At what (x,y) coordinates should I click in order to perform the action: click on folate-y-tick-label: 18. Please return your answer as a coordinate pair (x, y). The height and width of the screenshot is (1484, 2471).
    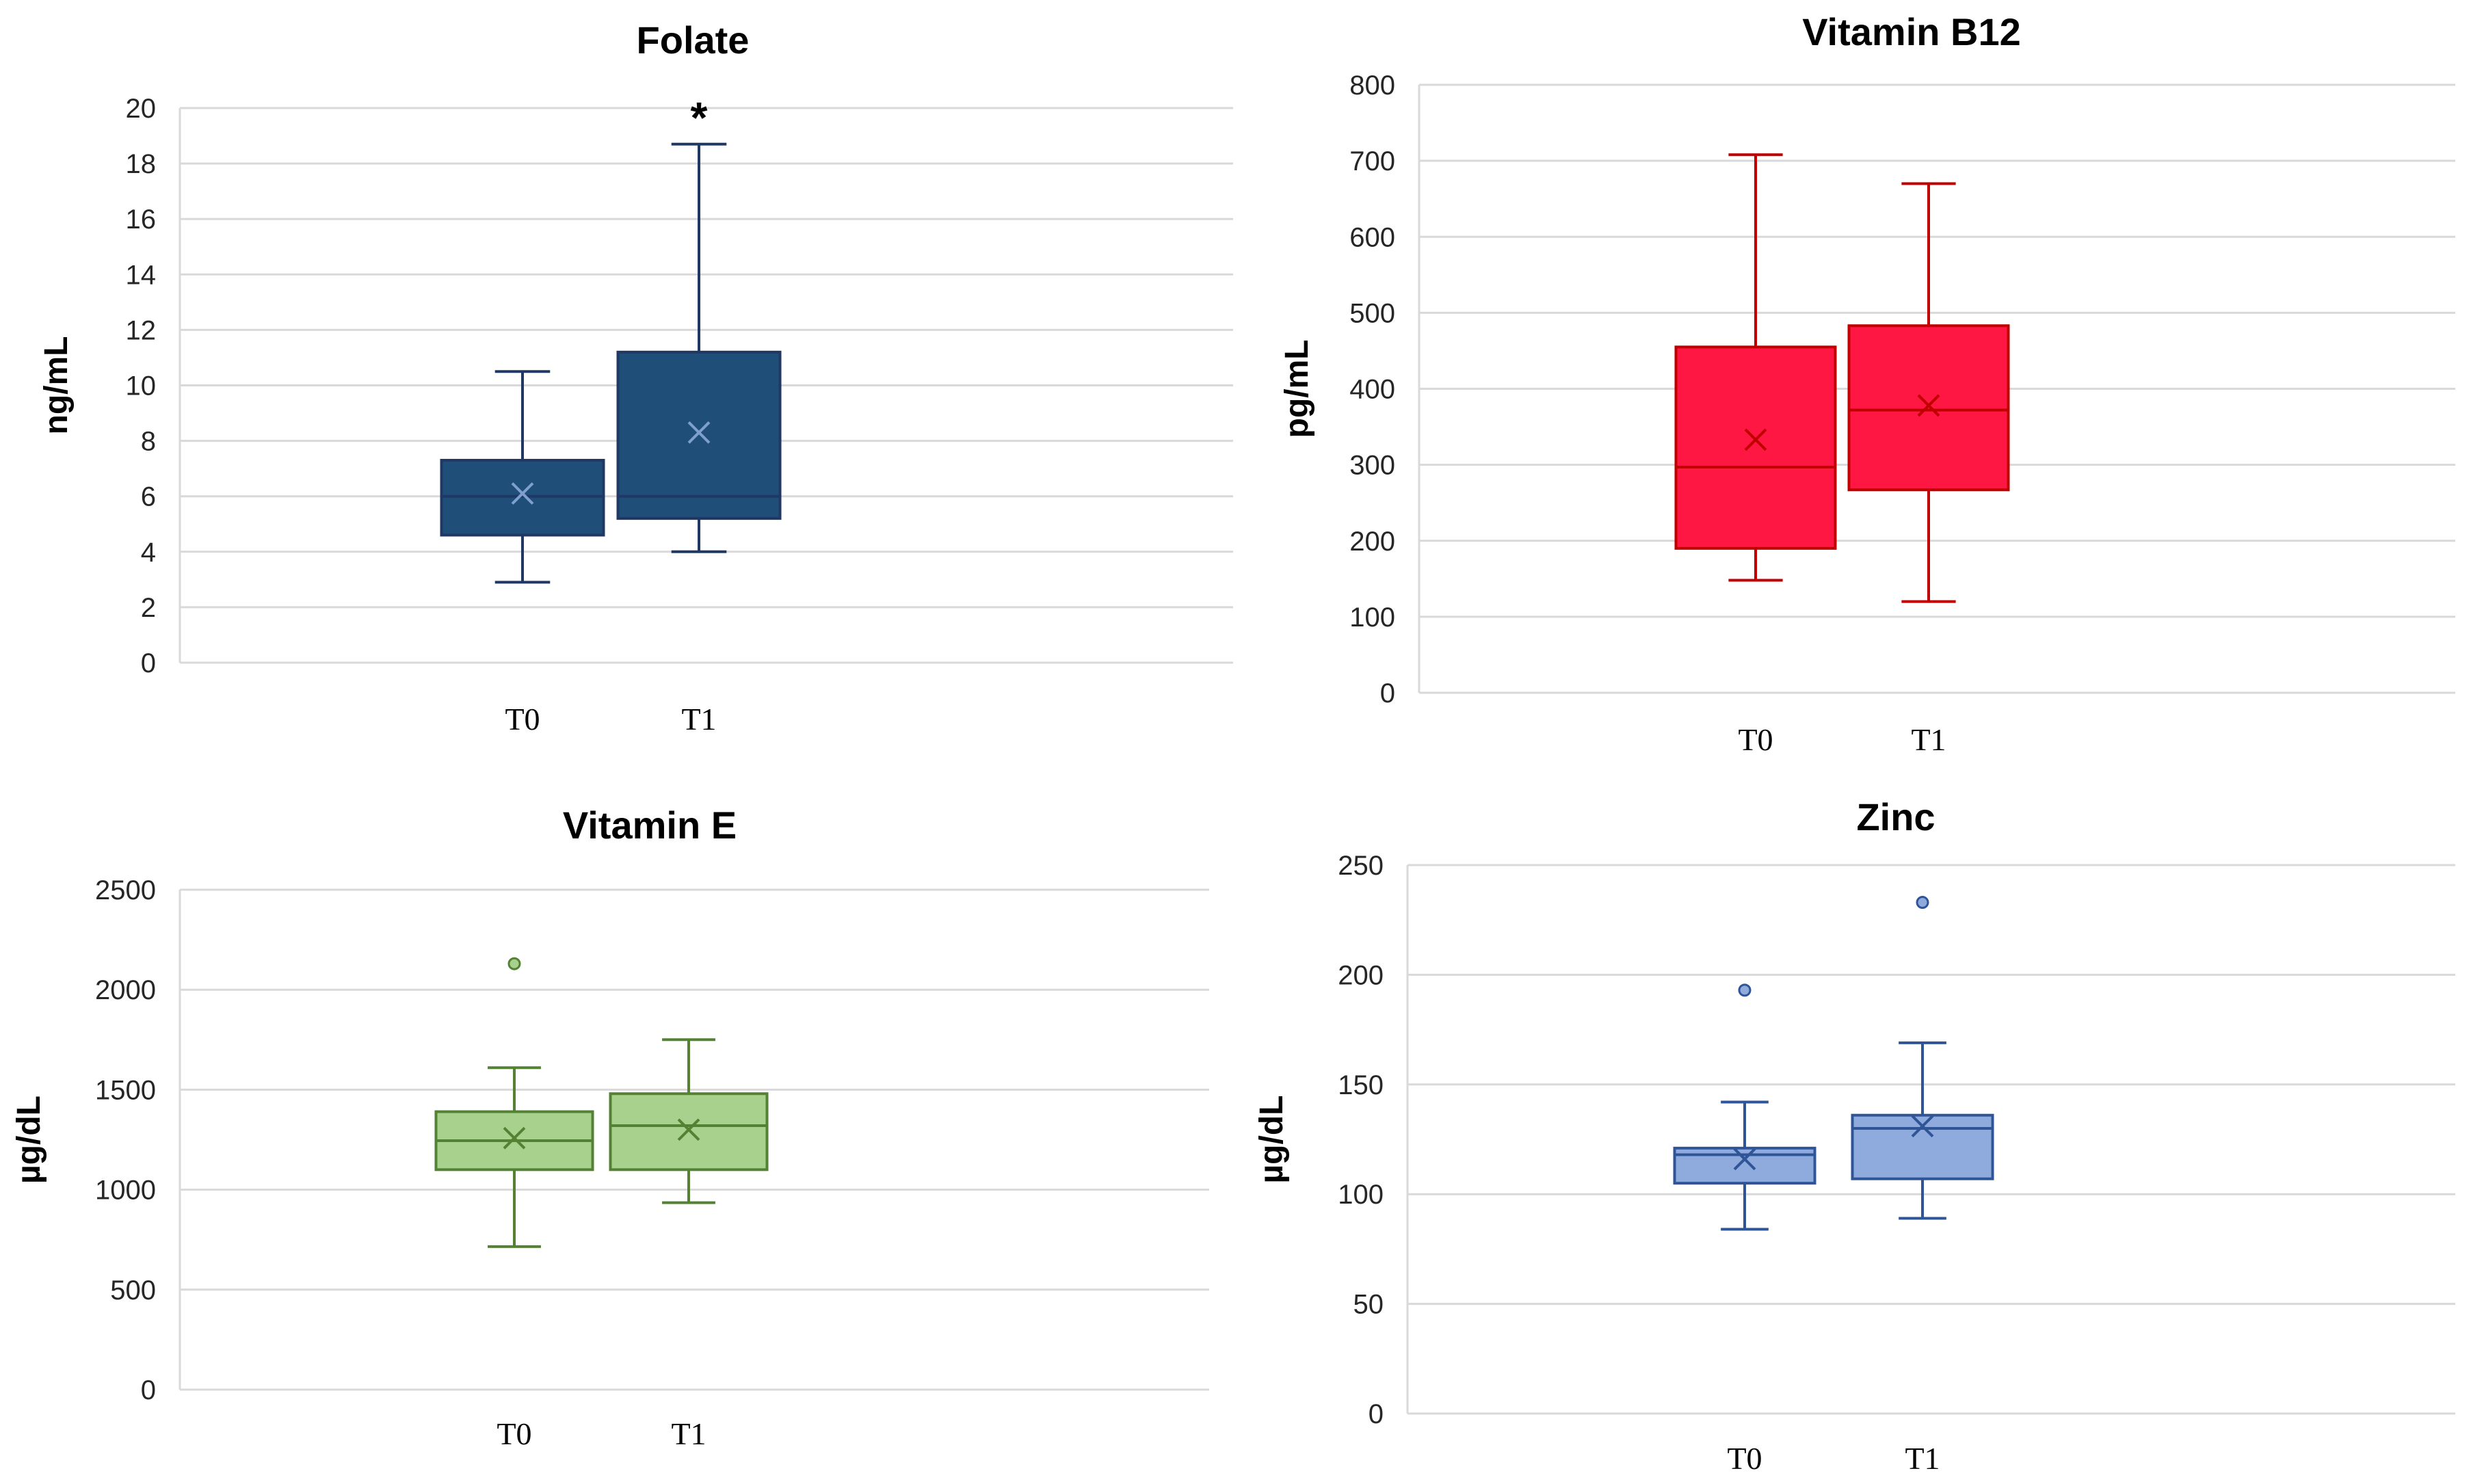
    Looking at the image, I should click on (141, 164).